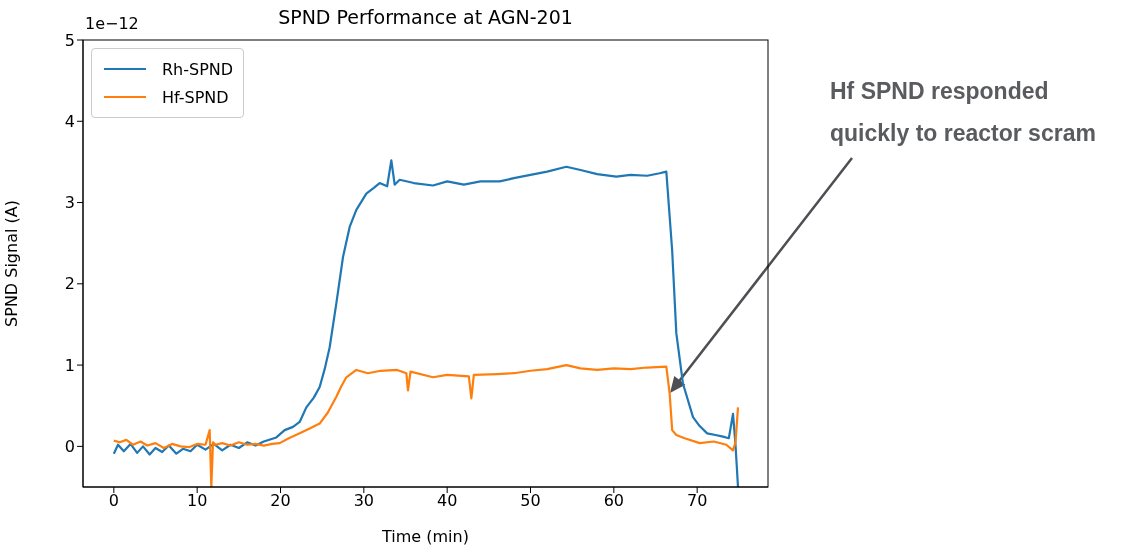 The height and width of the screenshot is (548, 1147). Describe the element at coordinates (195, 97) in the screenshot. I see `legend-label: Hf-SPND` at that location.